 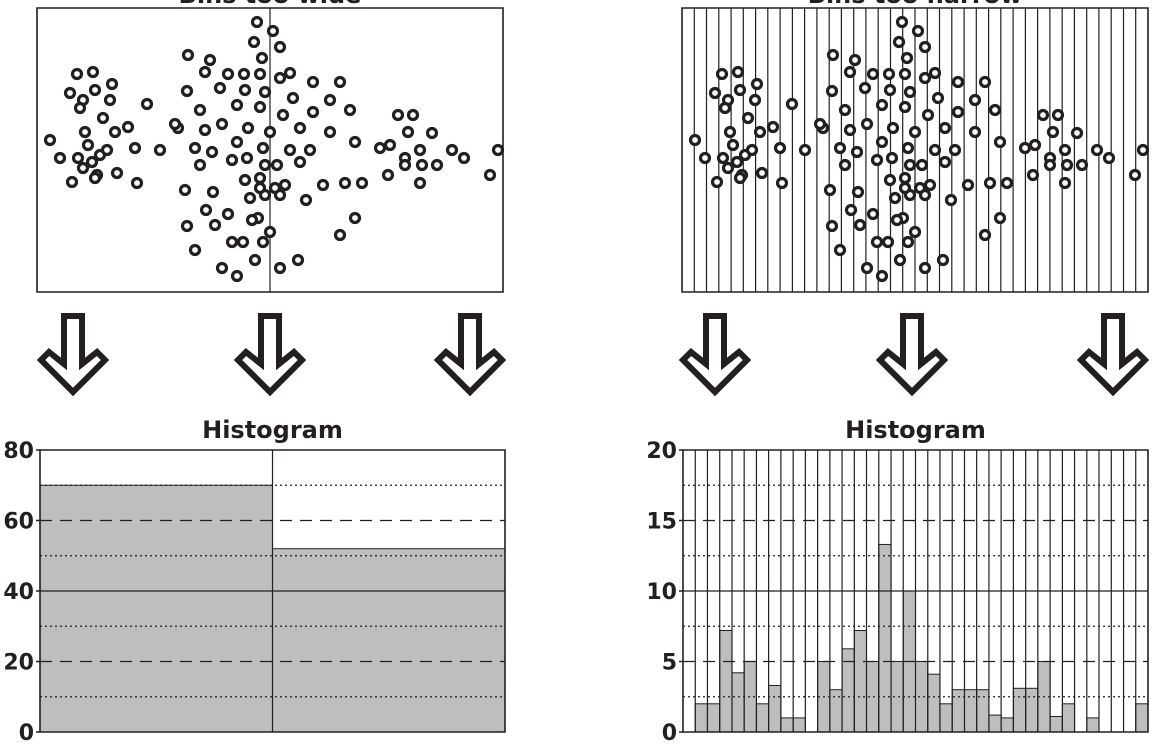 What do you see at coordinates (661, 592) in the screenshot?
I see `y-tick-label: 10` at bounding box center [661, 592].